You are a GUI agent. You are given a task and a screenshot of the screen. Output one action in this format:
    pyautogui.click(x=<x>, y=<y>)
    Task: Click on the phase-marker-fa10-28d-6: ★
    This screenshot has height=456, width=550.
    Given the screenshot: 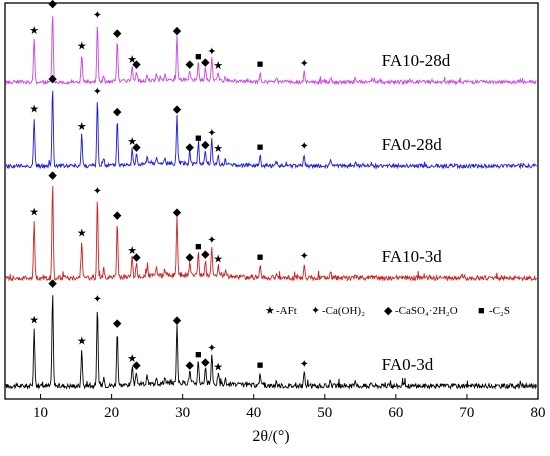 What is the action you would take?
    pyautogui.click(x=132, y=60)
    